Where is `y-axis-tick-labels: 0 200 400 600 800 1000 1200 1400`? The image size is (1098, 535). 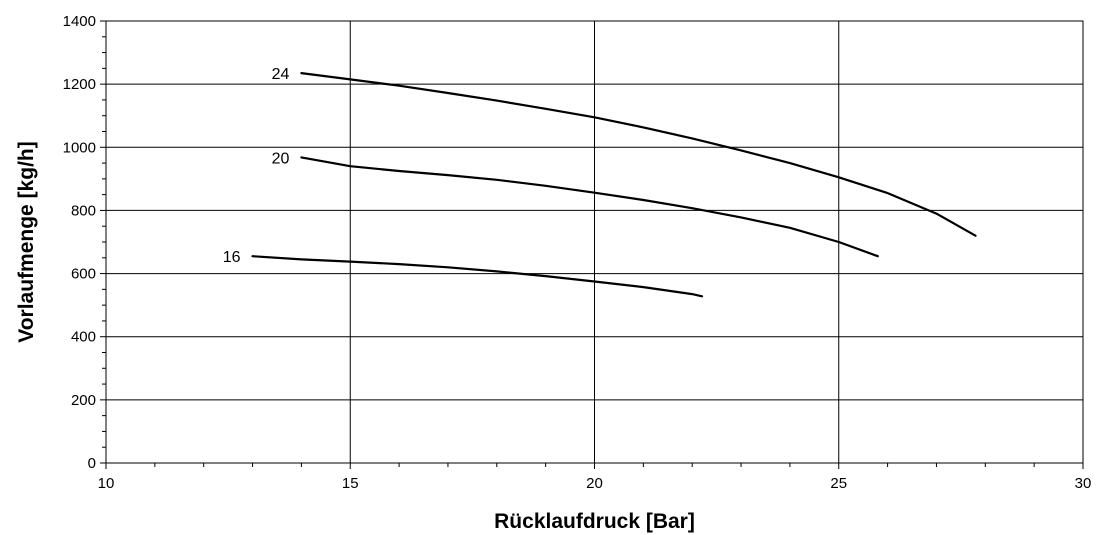
y-axis-tick-labels: 0 200 400 600 800 1000 1200 1400 is located at coordinates (79, 242).